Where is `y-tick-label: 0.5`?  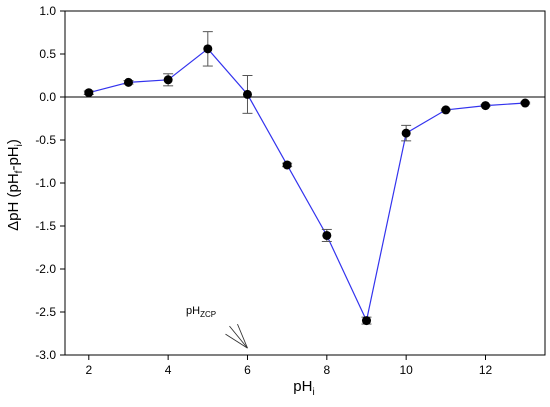 y-tick-label: 0.5 is located at coordinates (47, 54).